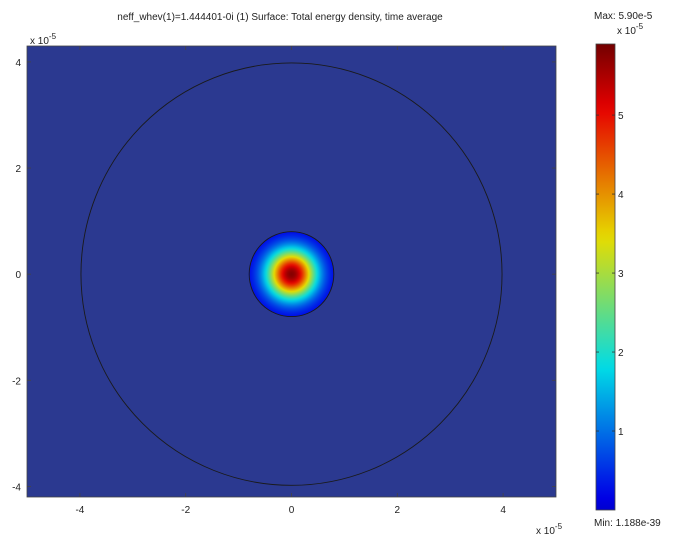 This screenshot has height=544, width=673. Describe the element at coordinates (640, 26) in the screenshot. I see `colorbar-exponent-power: -5` at that location.